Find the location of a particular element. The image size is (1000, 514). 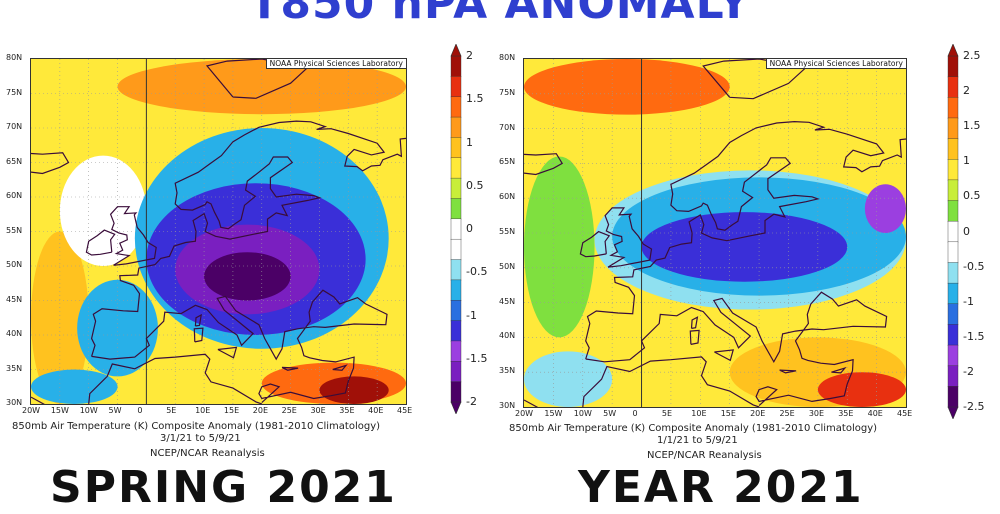

spring-caption-line2: 3/1/21 to 5/9/21 is located at coordinates (200, 438).